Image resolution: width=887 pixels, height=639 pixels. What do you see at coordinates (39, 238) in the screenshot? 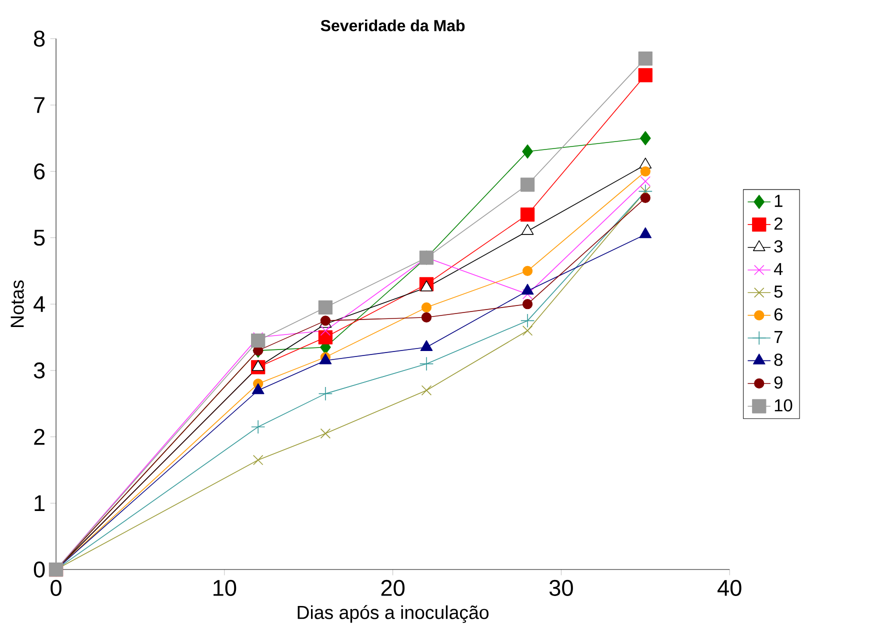
I see `y-tick-label: 5` at bounding box center [39, 238].